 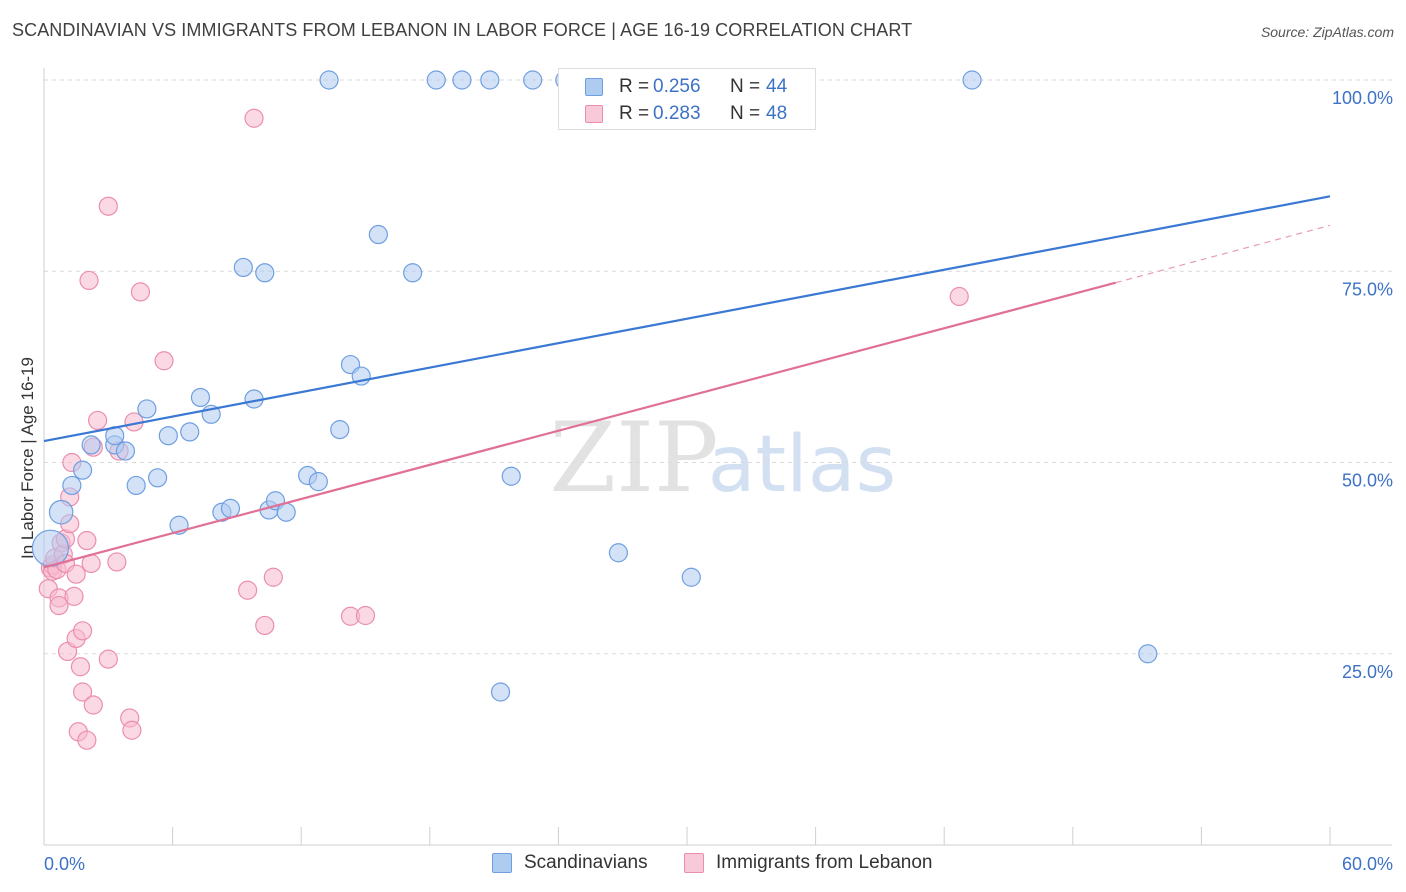 What do you see at coordinates (594, 114) in the screenshot?
I see `pink-swatch` at bounding box center [594, 114].